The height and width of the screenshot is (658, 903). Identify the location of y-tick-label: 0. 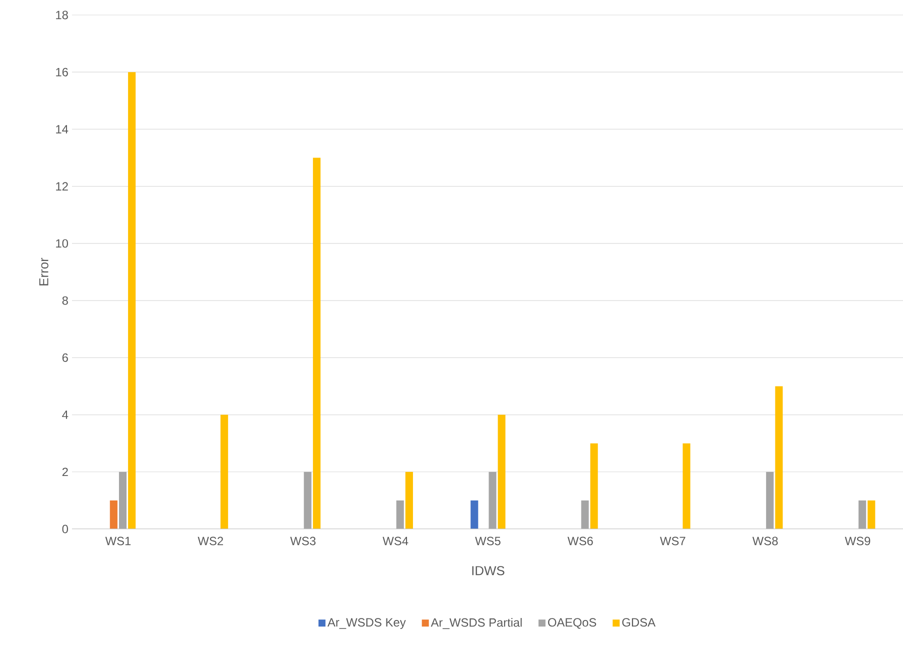
(65, 529).